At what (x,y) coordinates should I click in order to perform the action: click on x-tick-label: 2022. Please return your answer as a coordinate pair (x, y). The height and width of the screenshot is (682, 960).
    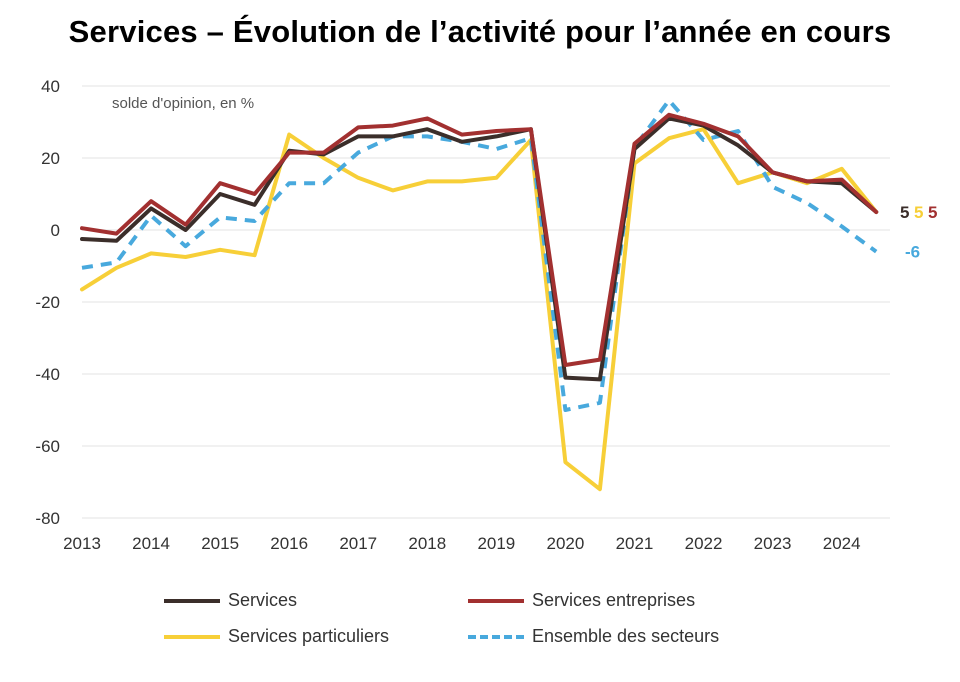
    Looking at the image, I should click on (704, 543).